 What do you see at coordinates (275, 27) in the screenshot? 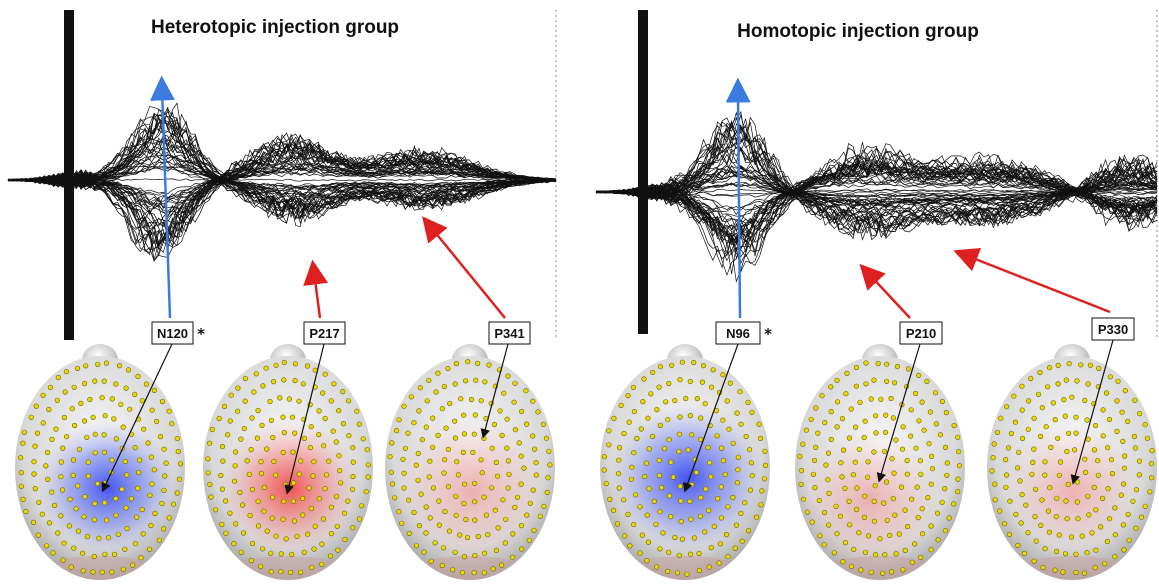
I see `panel-title: Heterotopic injection group` at bounding box center [275, 27].